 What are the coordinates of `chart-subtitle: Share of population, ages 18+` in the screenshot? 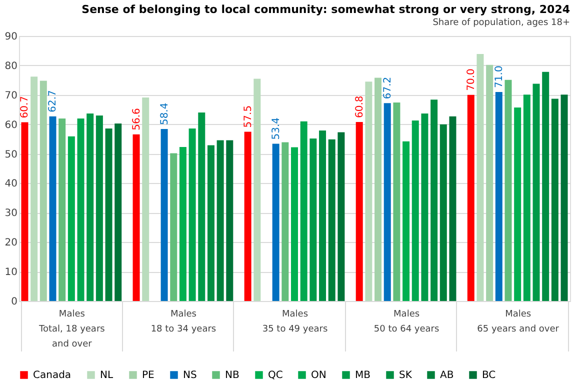 It's located at (501, 23).